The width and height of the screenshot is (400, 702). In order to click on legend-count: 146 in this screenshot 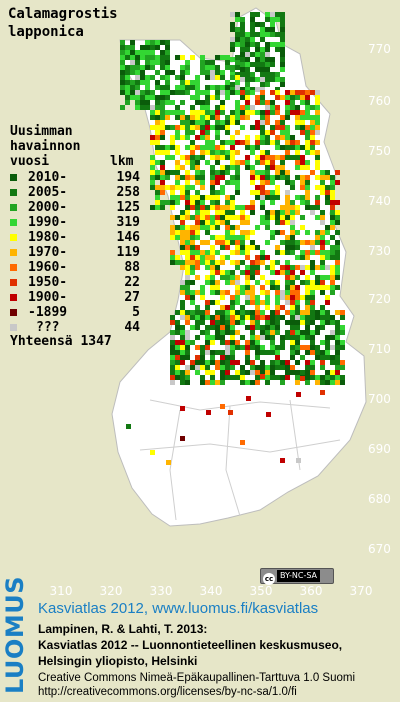, I will do `click(128, 237)`.